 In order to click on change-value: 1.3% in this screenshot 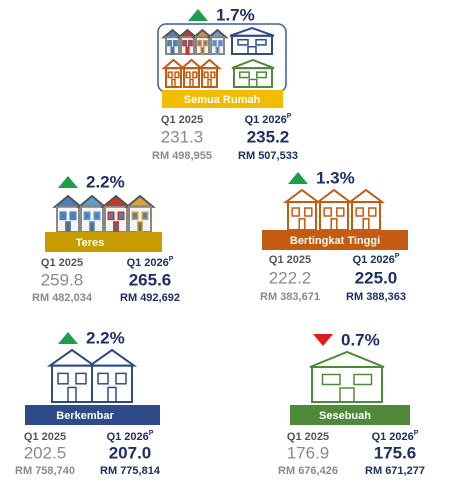, I will do `click(335, 177)`.